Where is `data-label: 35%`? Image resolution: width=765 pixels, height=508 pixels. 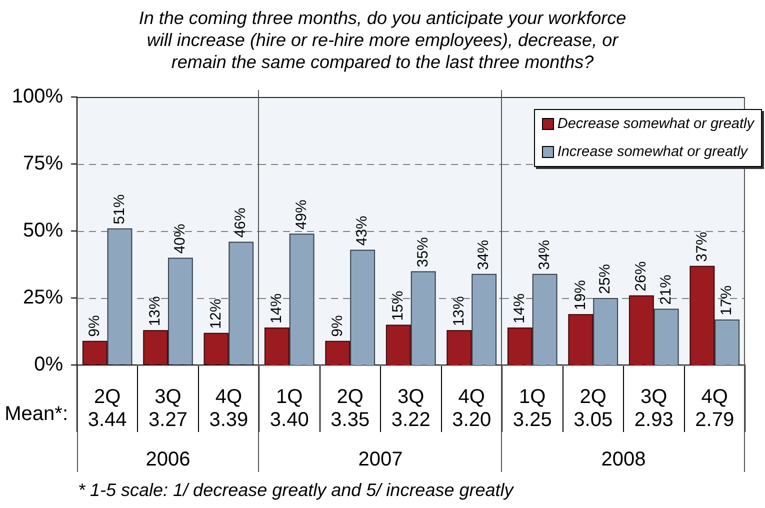 data-label: 35% is located at coordinates (423, 252).